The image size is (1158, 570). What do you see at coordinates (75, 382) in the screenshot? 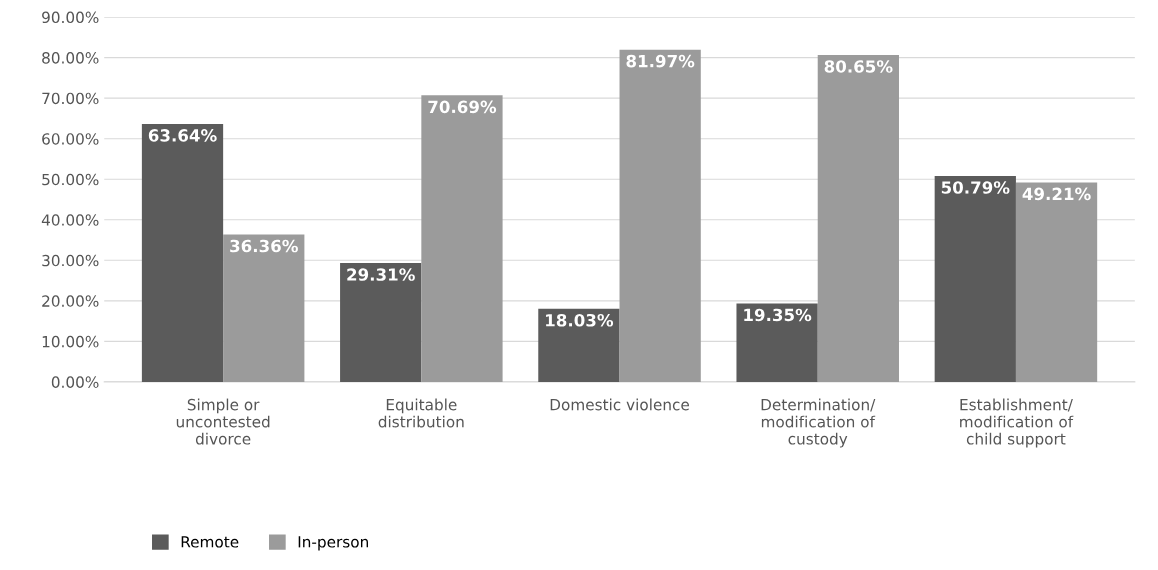
I see `y-tick-label: 0.00%` at bounding box center [75, 382].